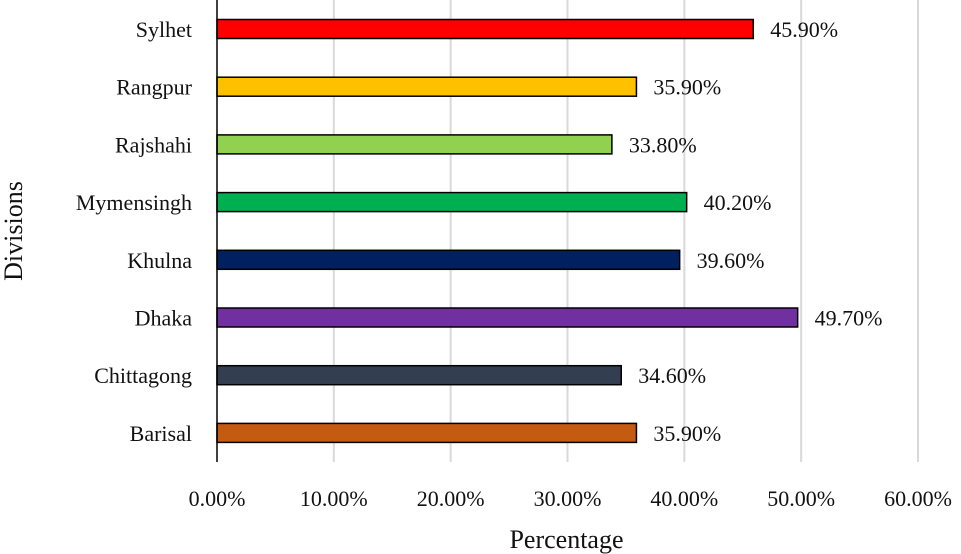 The width and height of the screenshot is (961, 554). Describe the element at coordinates (154, 87) in the screenshot. I see `category-label: Rangpur` at that location.